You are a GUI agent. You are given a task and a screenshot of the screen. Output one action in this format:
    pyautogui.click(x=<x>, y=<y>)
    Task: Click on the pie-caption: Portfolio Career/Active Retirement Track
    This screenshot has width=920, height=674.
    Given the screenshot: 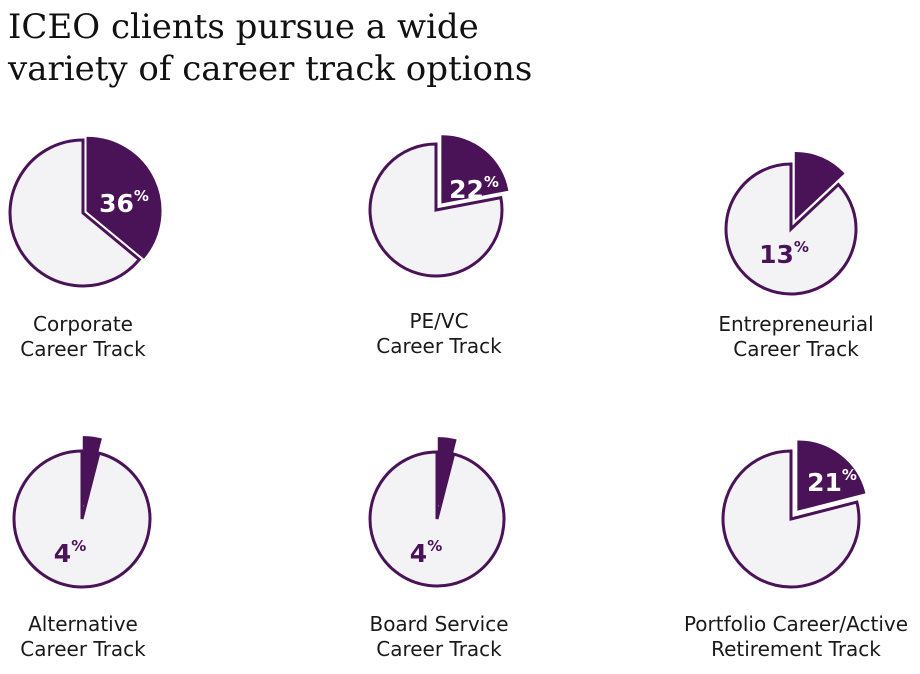 What is the action you would take?
    pyautogui.click(x=796, y=636)
    